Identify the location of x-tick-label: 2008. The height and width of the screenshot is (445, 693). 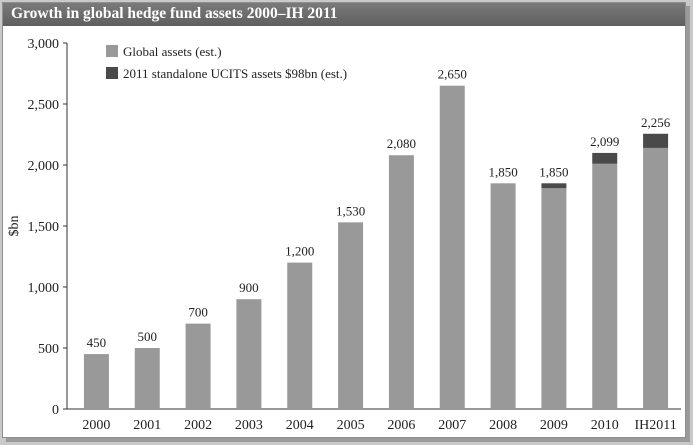
(503, 425).